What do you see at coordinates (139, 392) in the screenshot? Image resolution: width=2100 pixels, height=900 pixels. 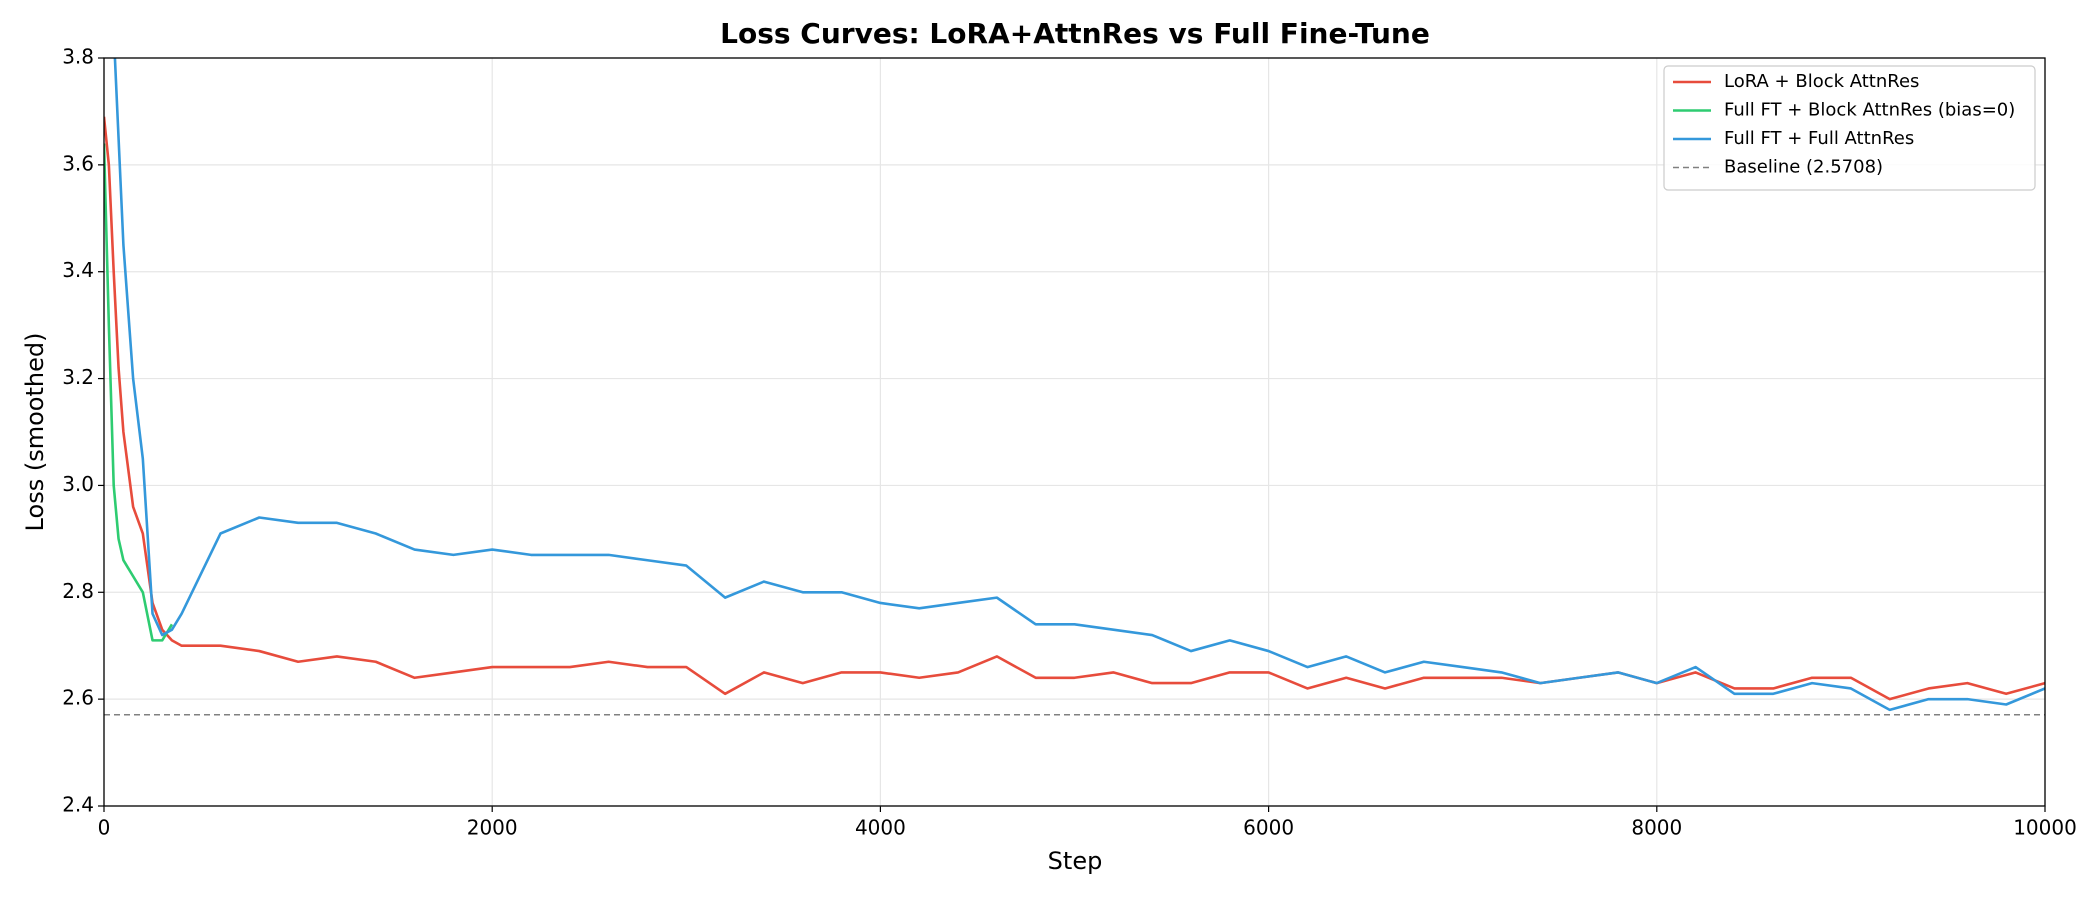 I see `series-line` at bounding box center [139, 392].